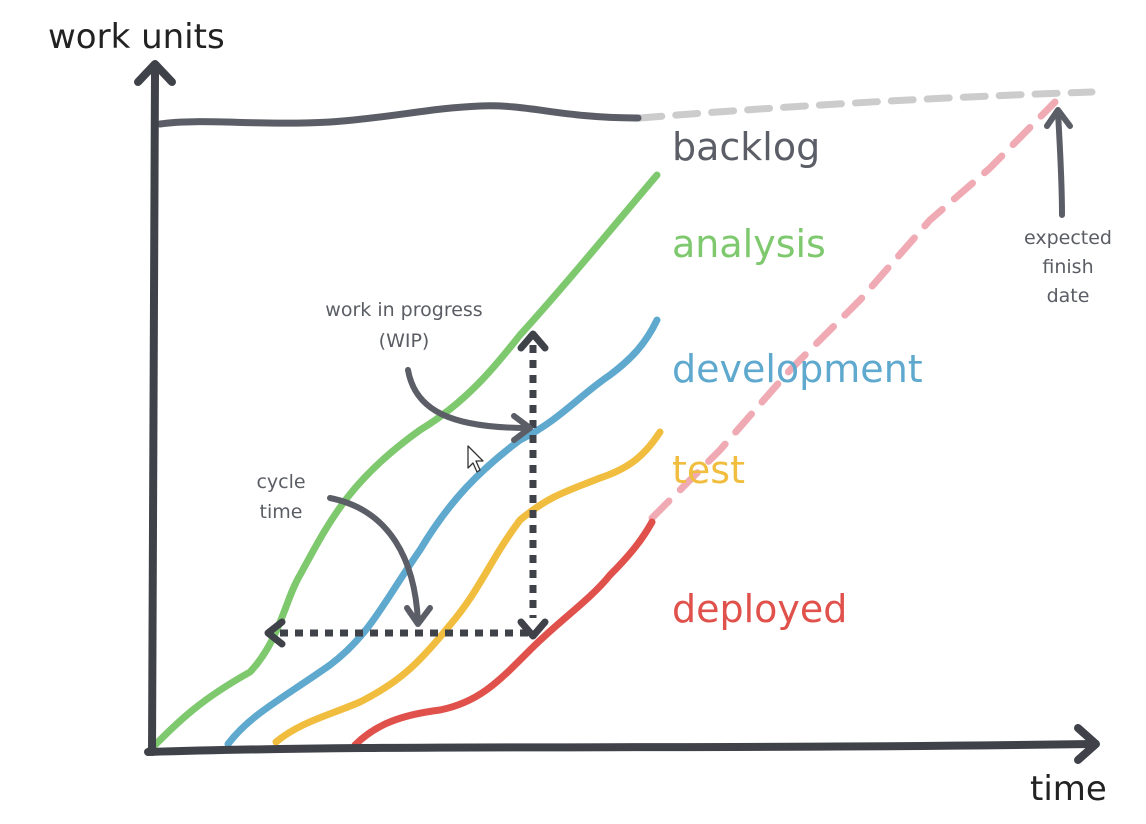 Image resolution: width=1146 pixels, height=824 pixels. Describe the element at coordinates (533, 341) in the screenshot. I see `wip-marker-top-arrowhead` at that location.